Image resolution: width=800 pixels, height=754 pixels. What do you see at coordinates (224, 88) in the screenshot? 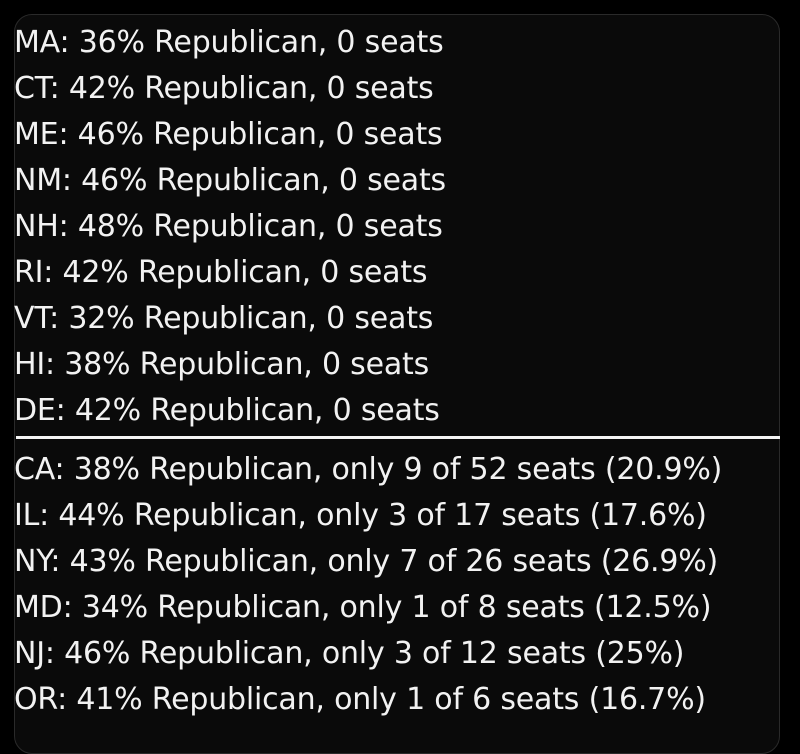
I see `state-line-ct: CT: 42% Republican, 0 seats` at bounding box center [224, 88].